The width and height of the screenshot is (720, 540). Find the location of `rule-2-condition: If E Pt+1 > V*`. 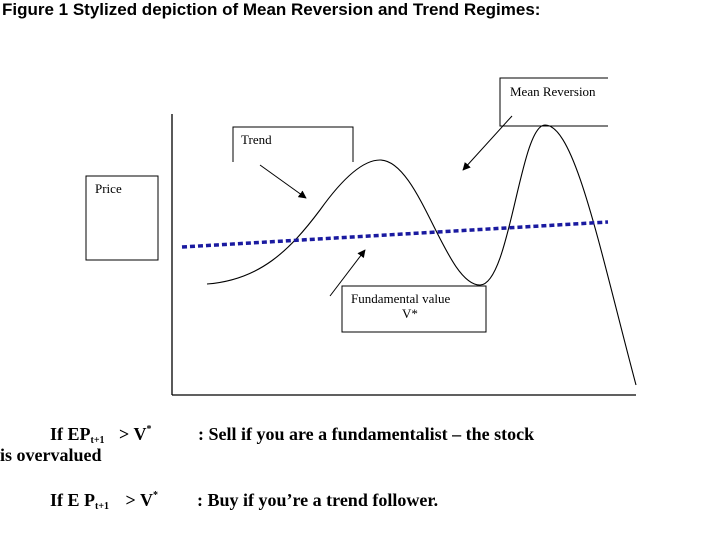

rule-2-condition: If E Pt+1 > V* is located at coordinates (104, 501).